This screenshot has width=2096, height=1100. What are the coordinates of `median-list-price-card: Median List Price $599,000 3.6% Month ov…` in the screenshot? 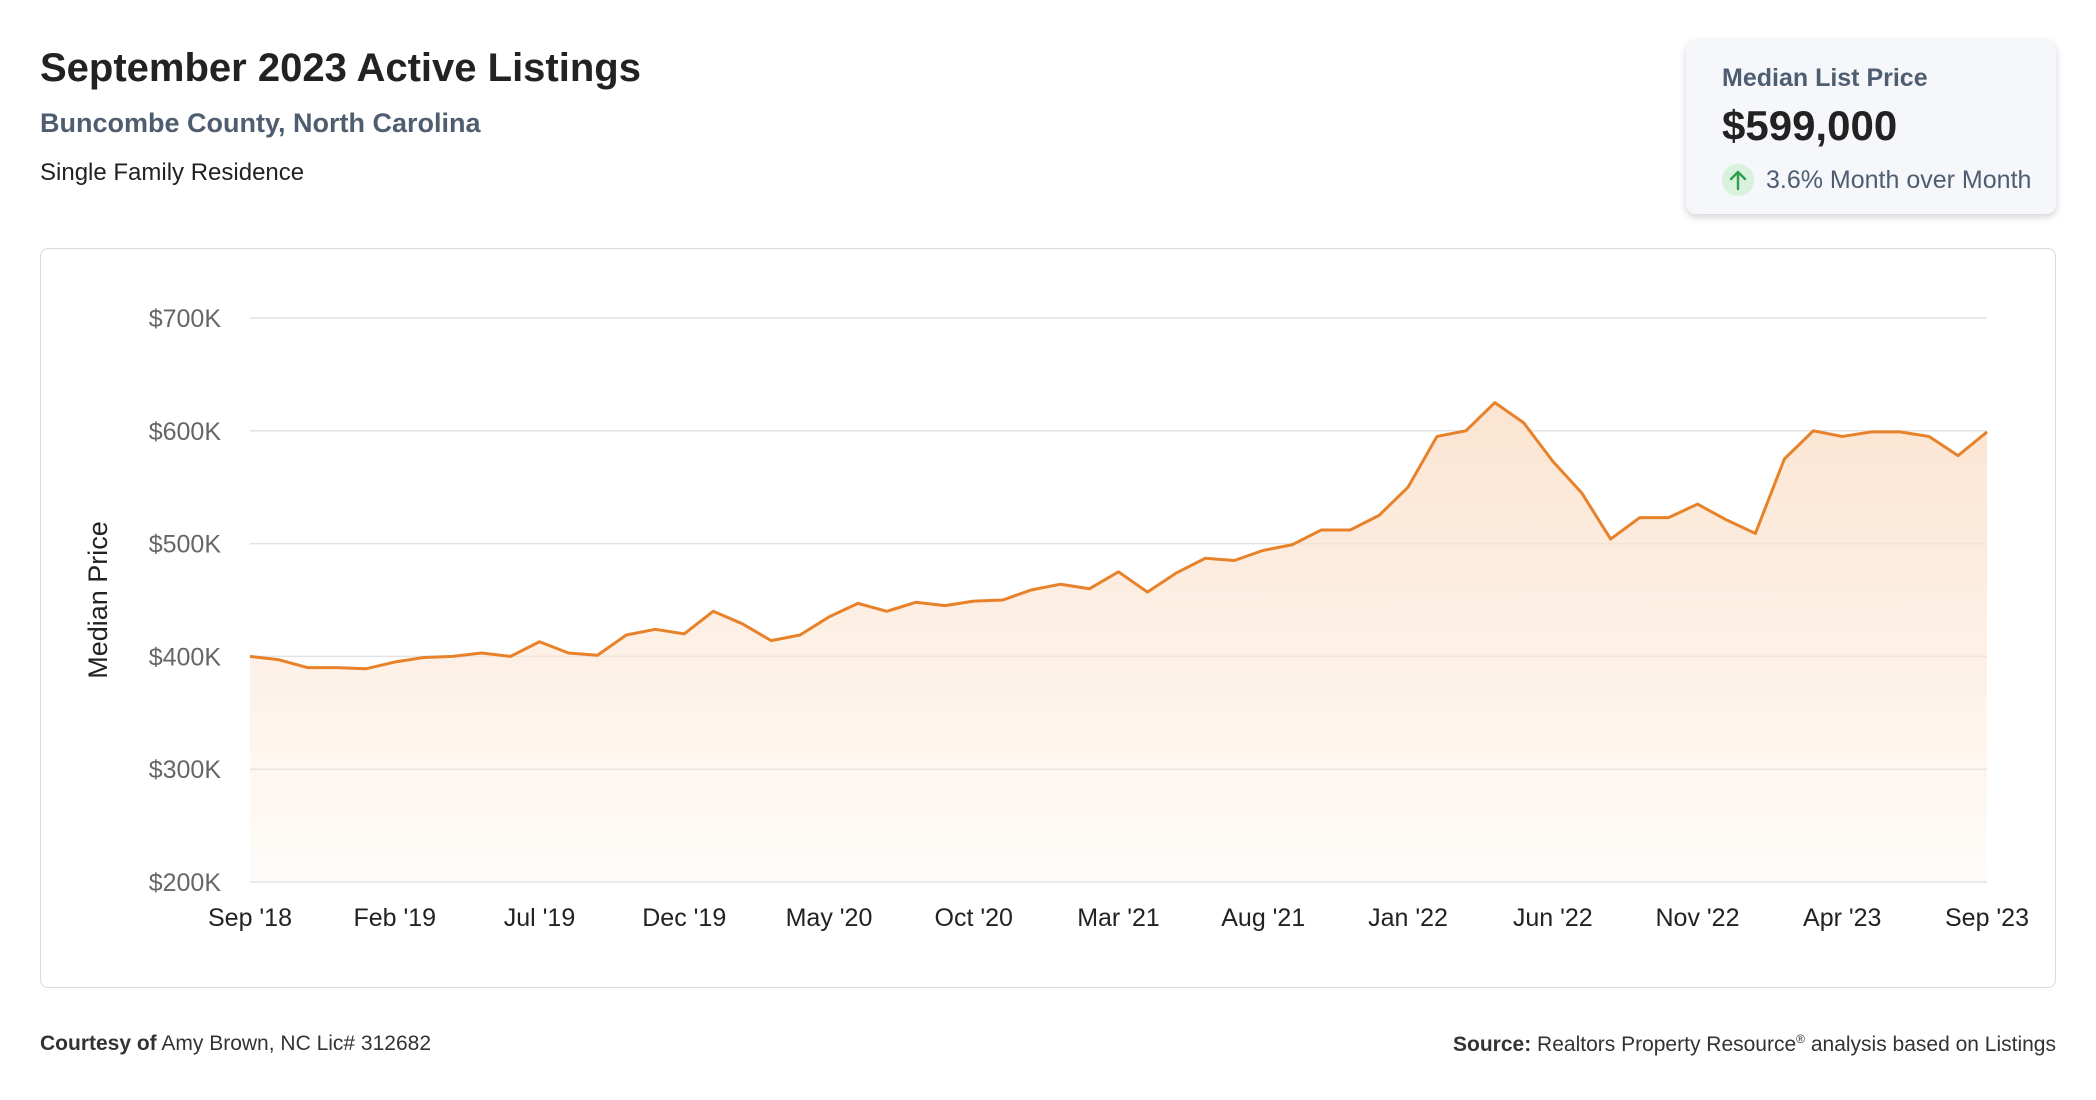 It's located at (1871, 127).